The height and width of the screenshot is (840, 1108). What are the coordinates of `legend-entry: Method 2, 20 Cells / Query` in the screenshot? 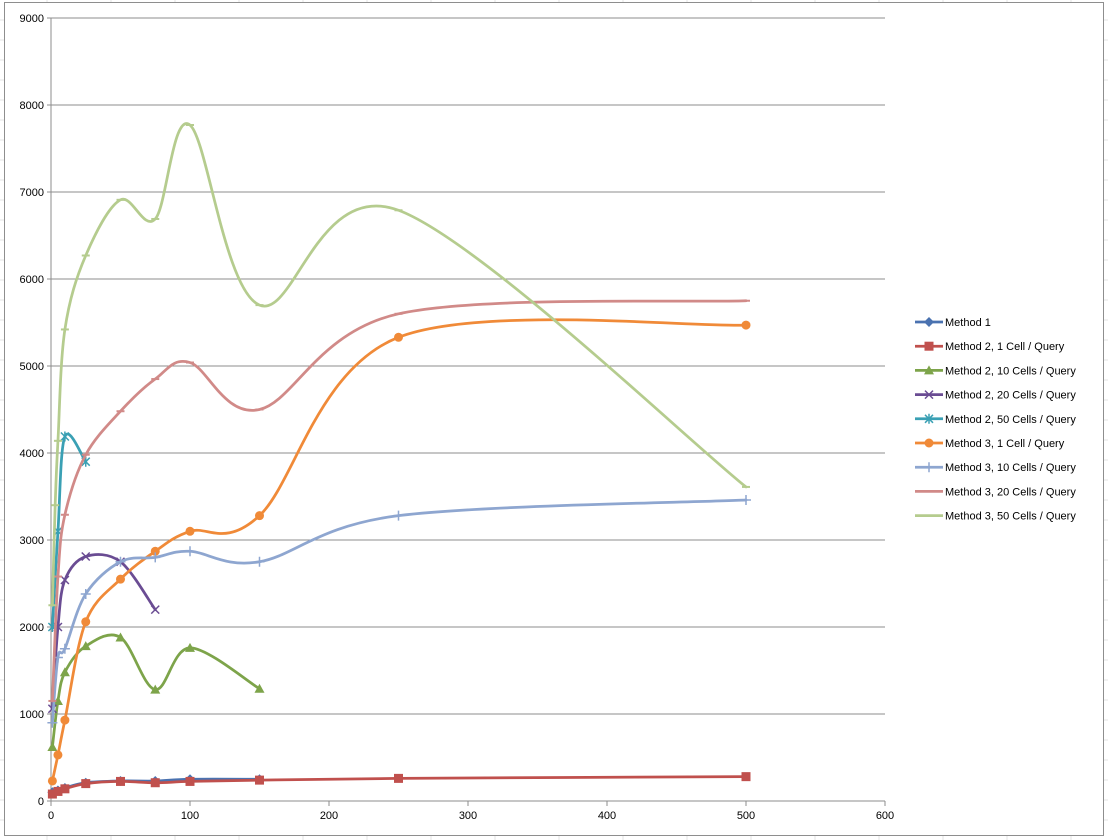 It's located at (995, 396).